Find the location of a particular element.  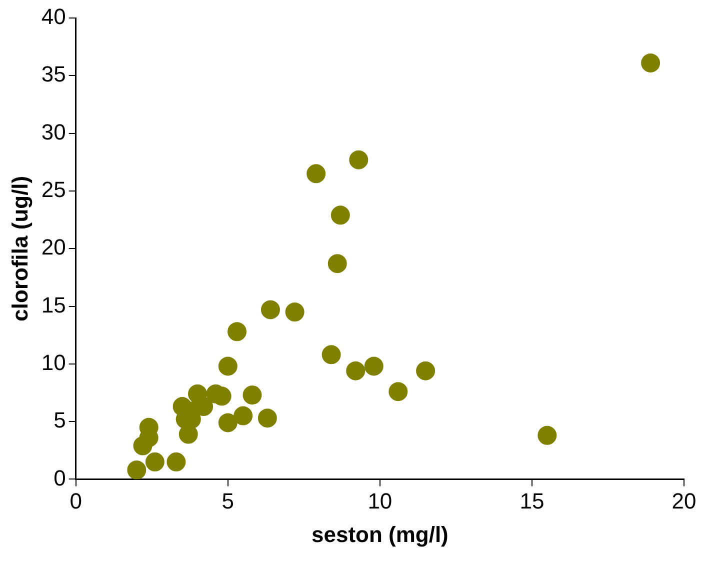

x-tick-label: 15 is located at coordinates (532, 501).